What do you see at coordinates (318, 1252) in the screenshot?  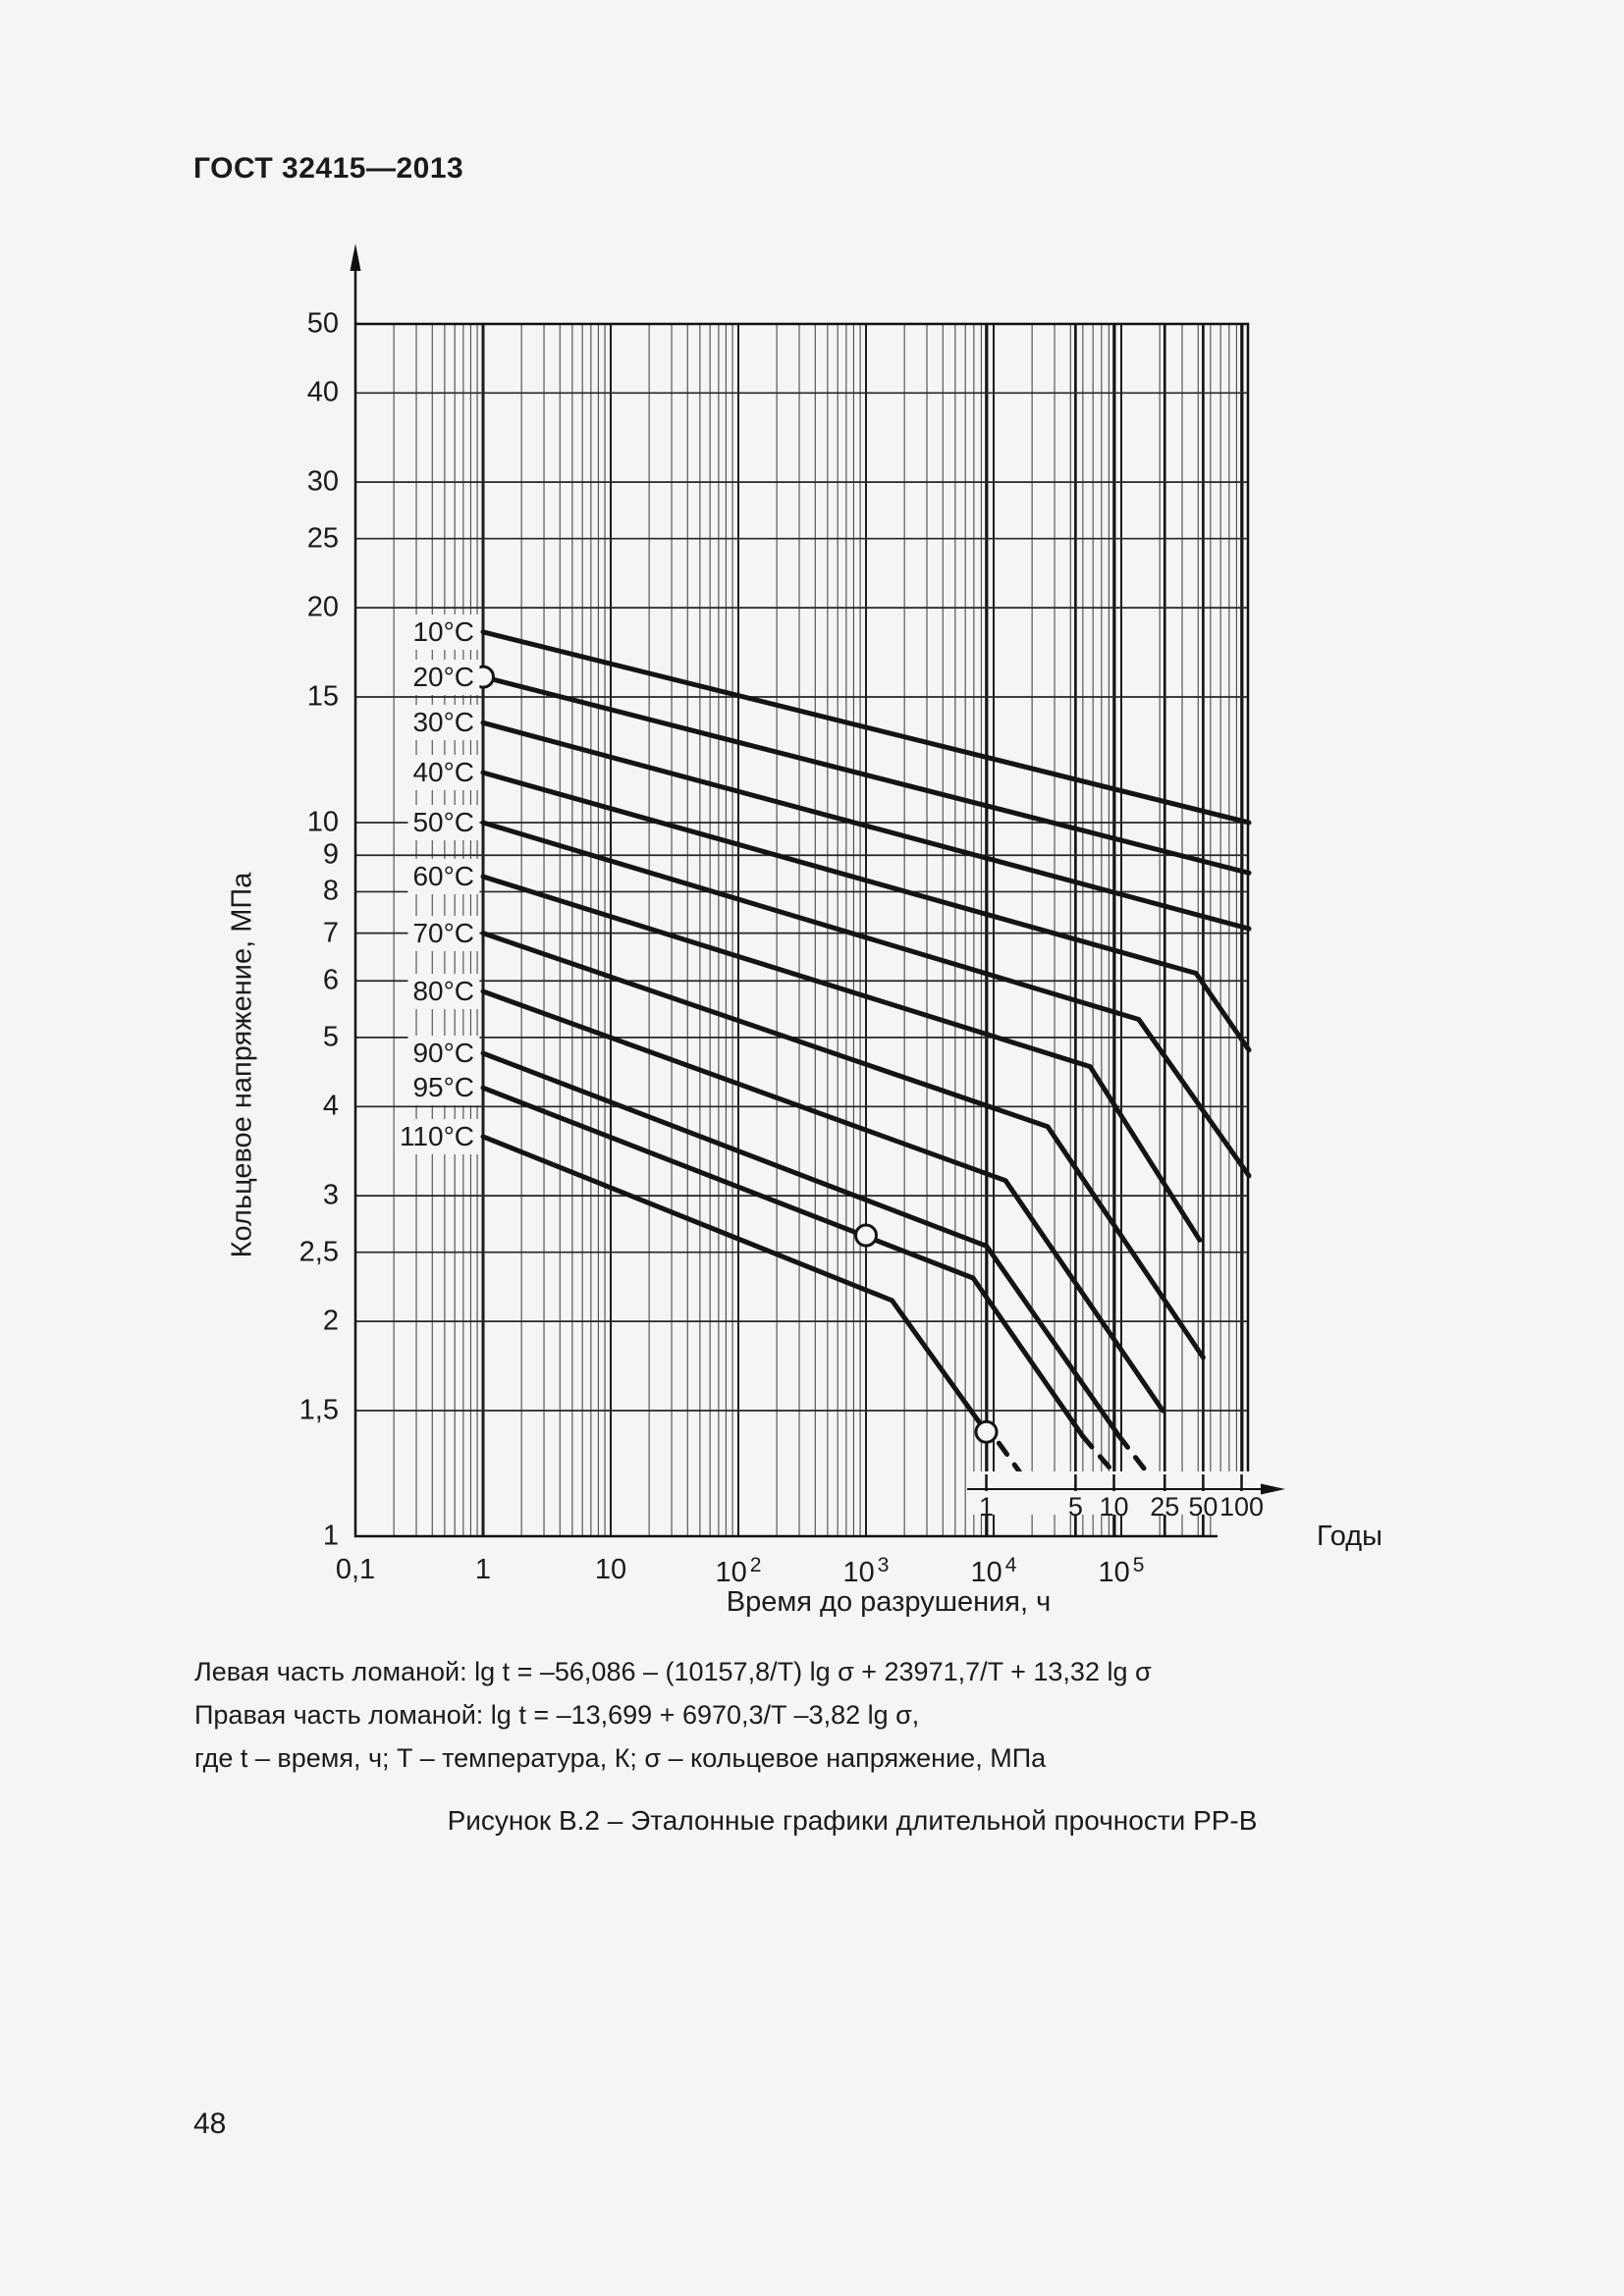 I see `y-tick-label-2,5: 2,5` at bounding box center [318, 1252].